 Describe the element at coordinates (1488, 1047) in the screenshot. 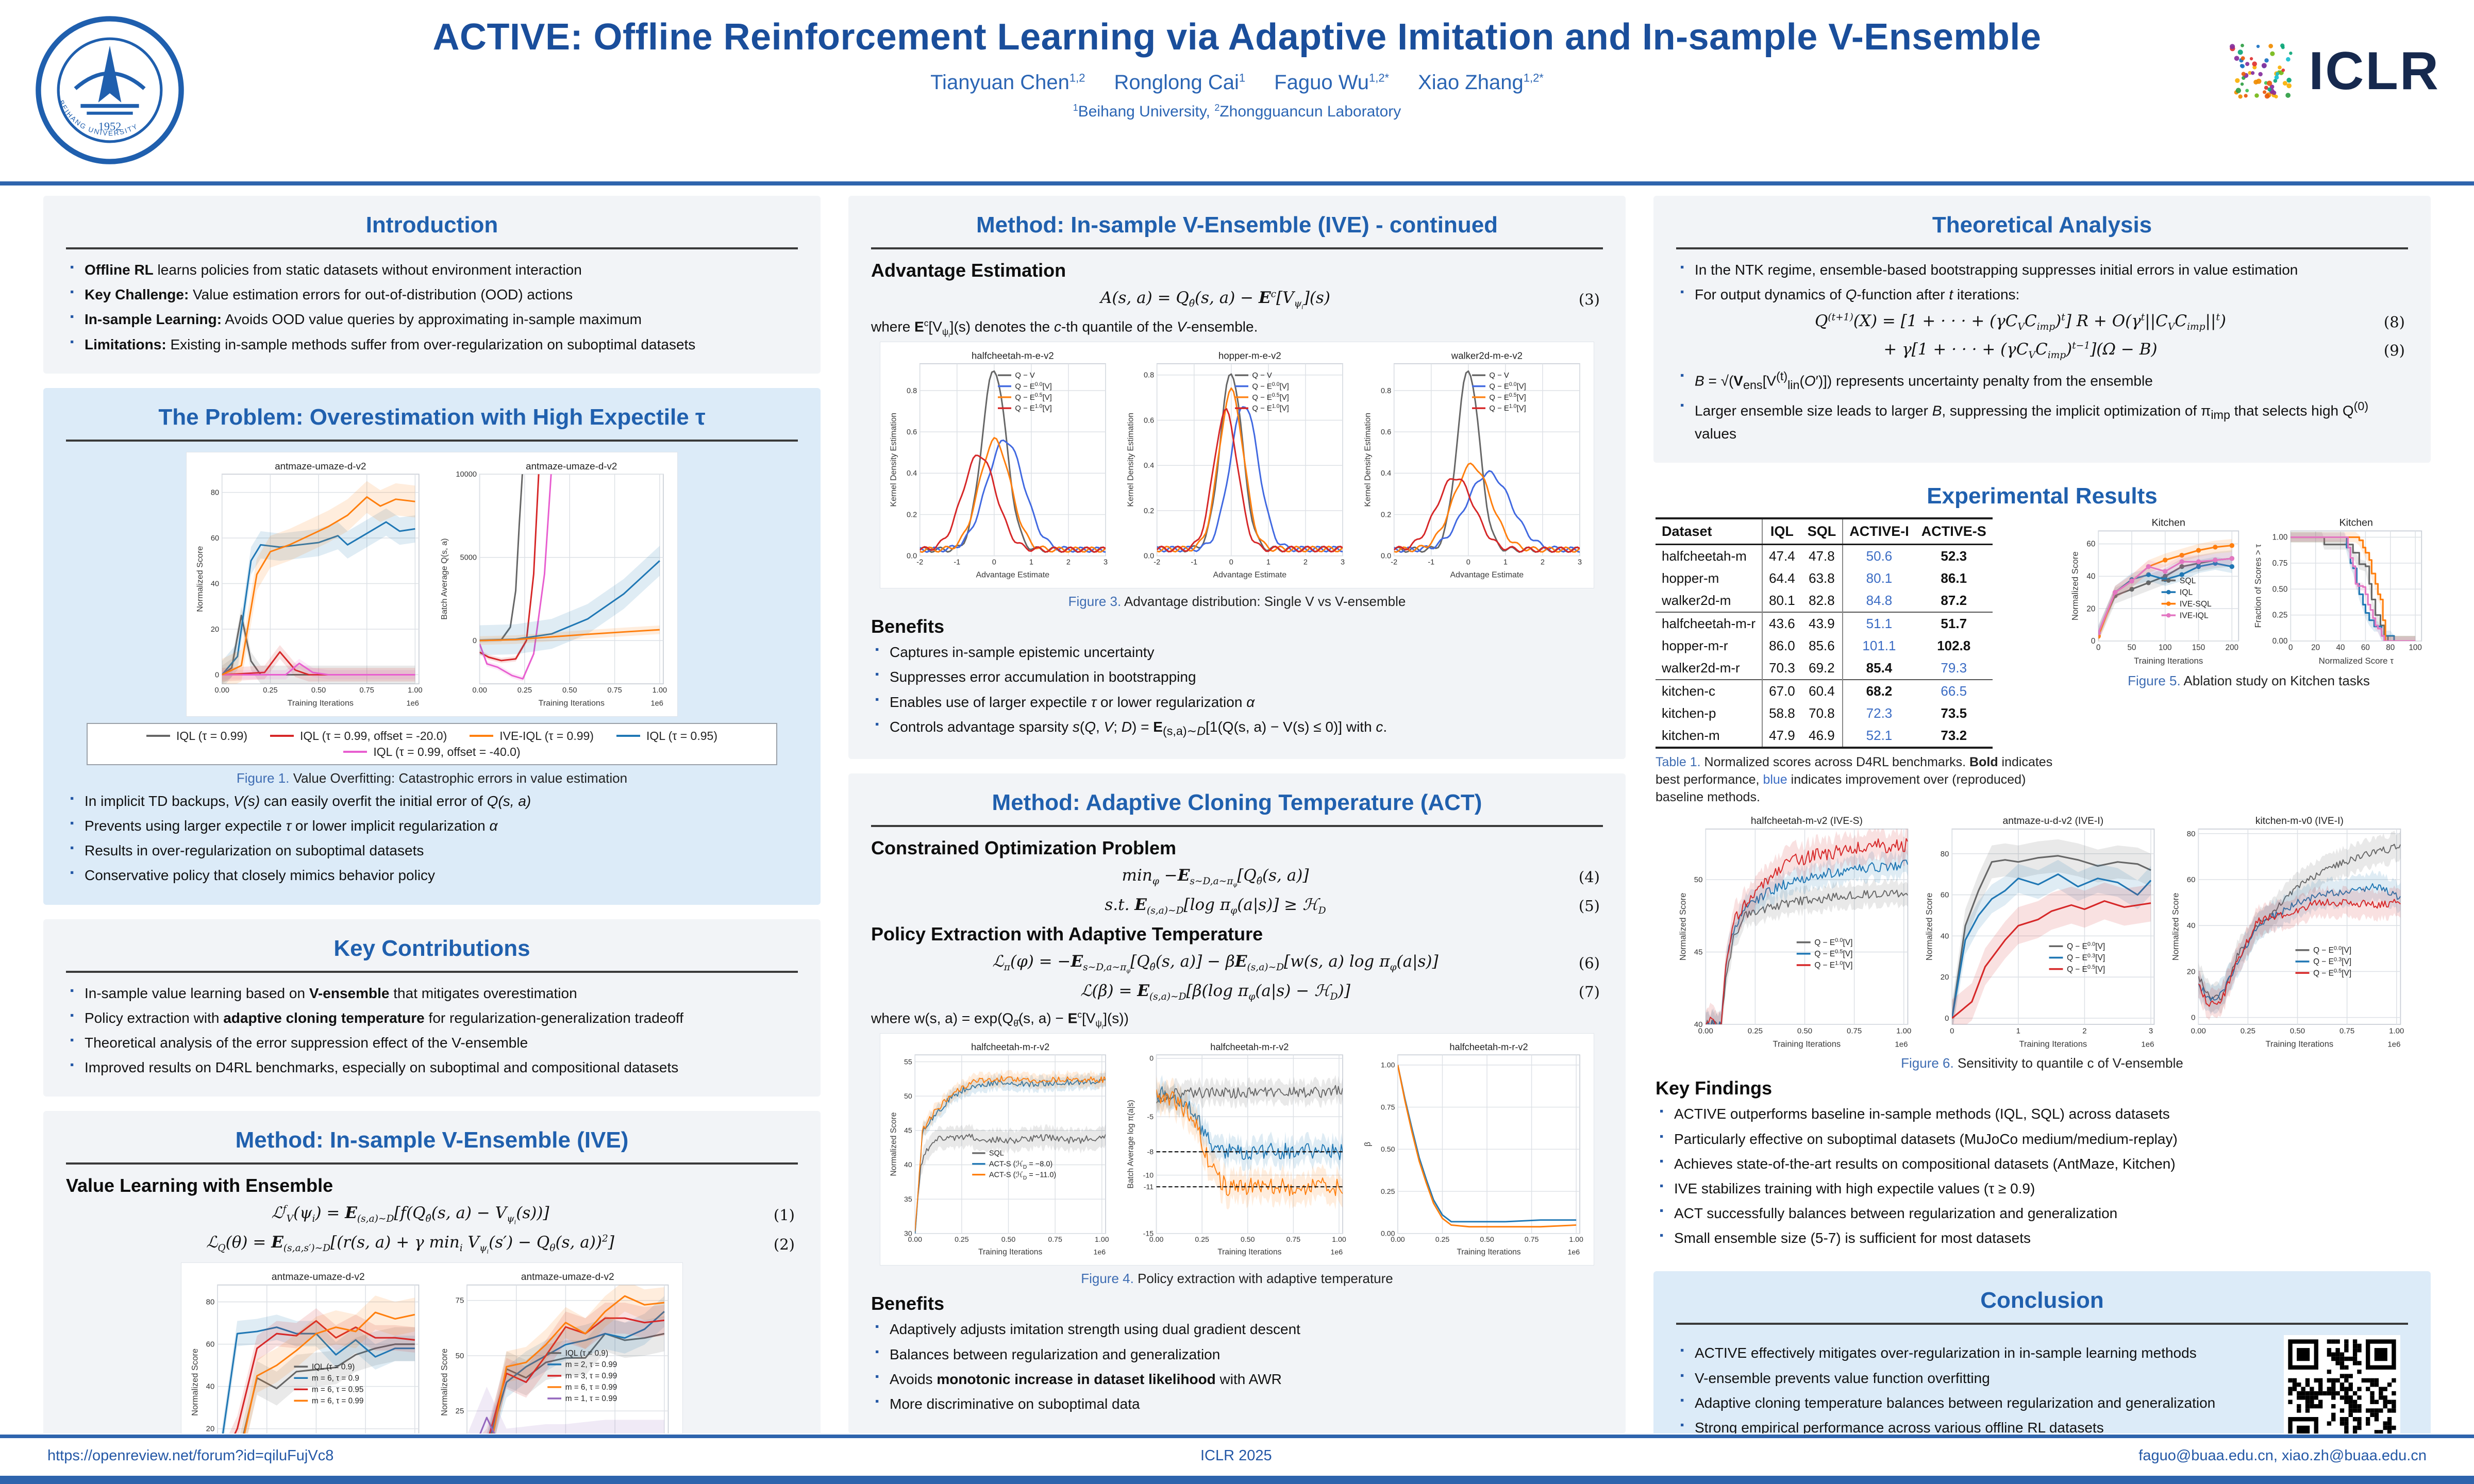

I see `svg-text: halfcheetah-m-r-v2` at that location.